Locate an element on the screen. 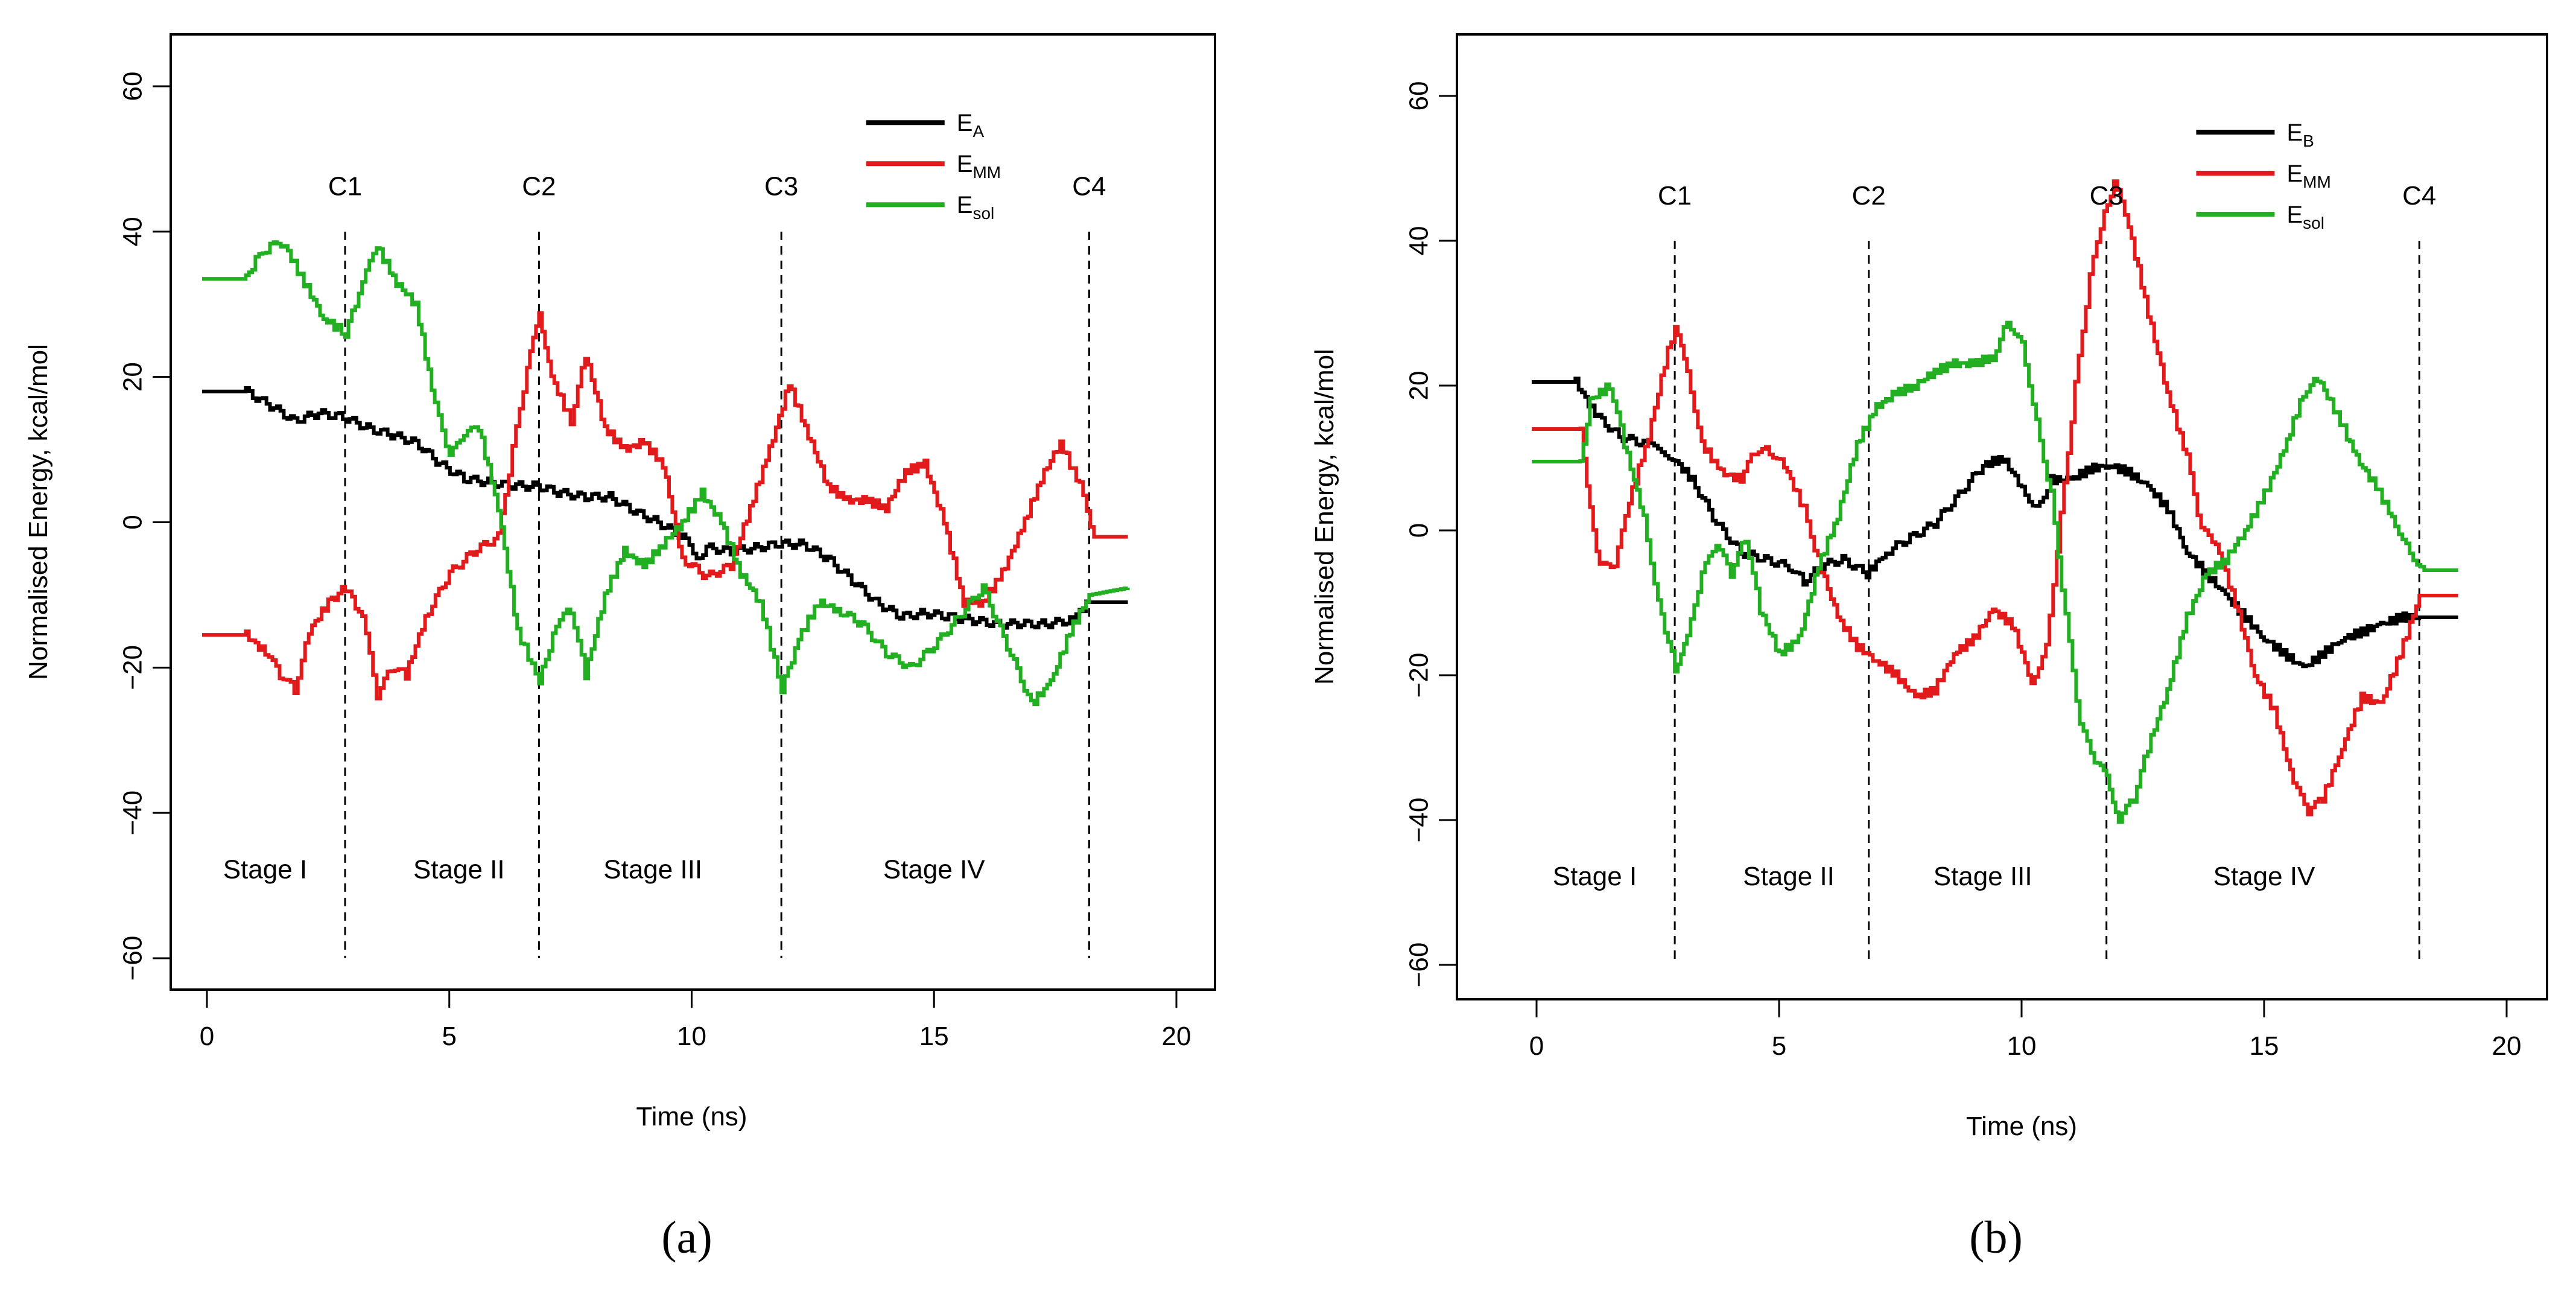 This screenshot has height=1304, width=2576. legend-entry-a: EA is located at coordinates (971, 125).